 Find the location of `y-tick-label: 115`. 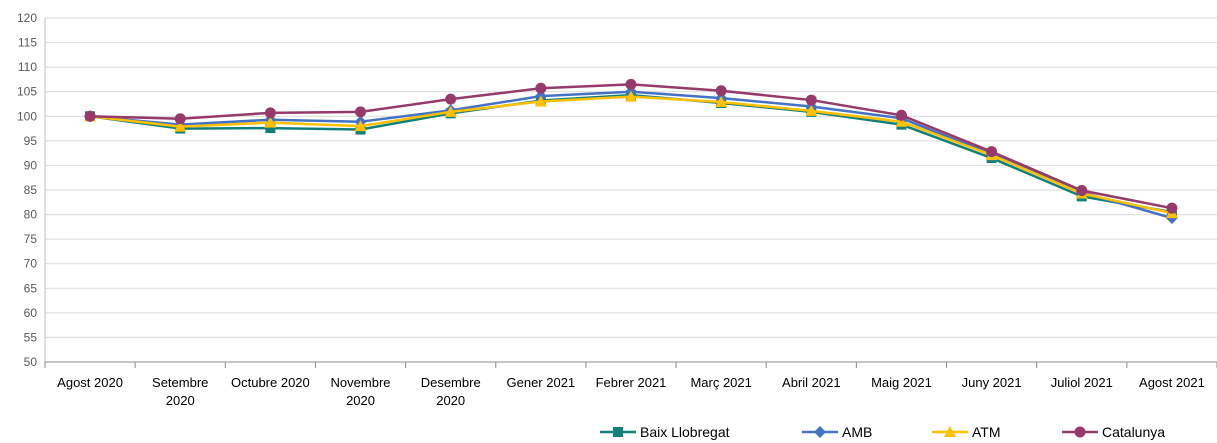

y-tick-label: 115 is located at coordinates (27, 43).